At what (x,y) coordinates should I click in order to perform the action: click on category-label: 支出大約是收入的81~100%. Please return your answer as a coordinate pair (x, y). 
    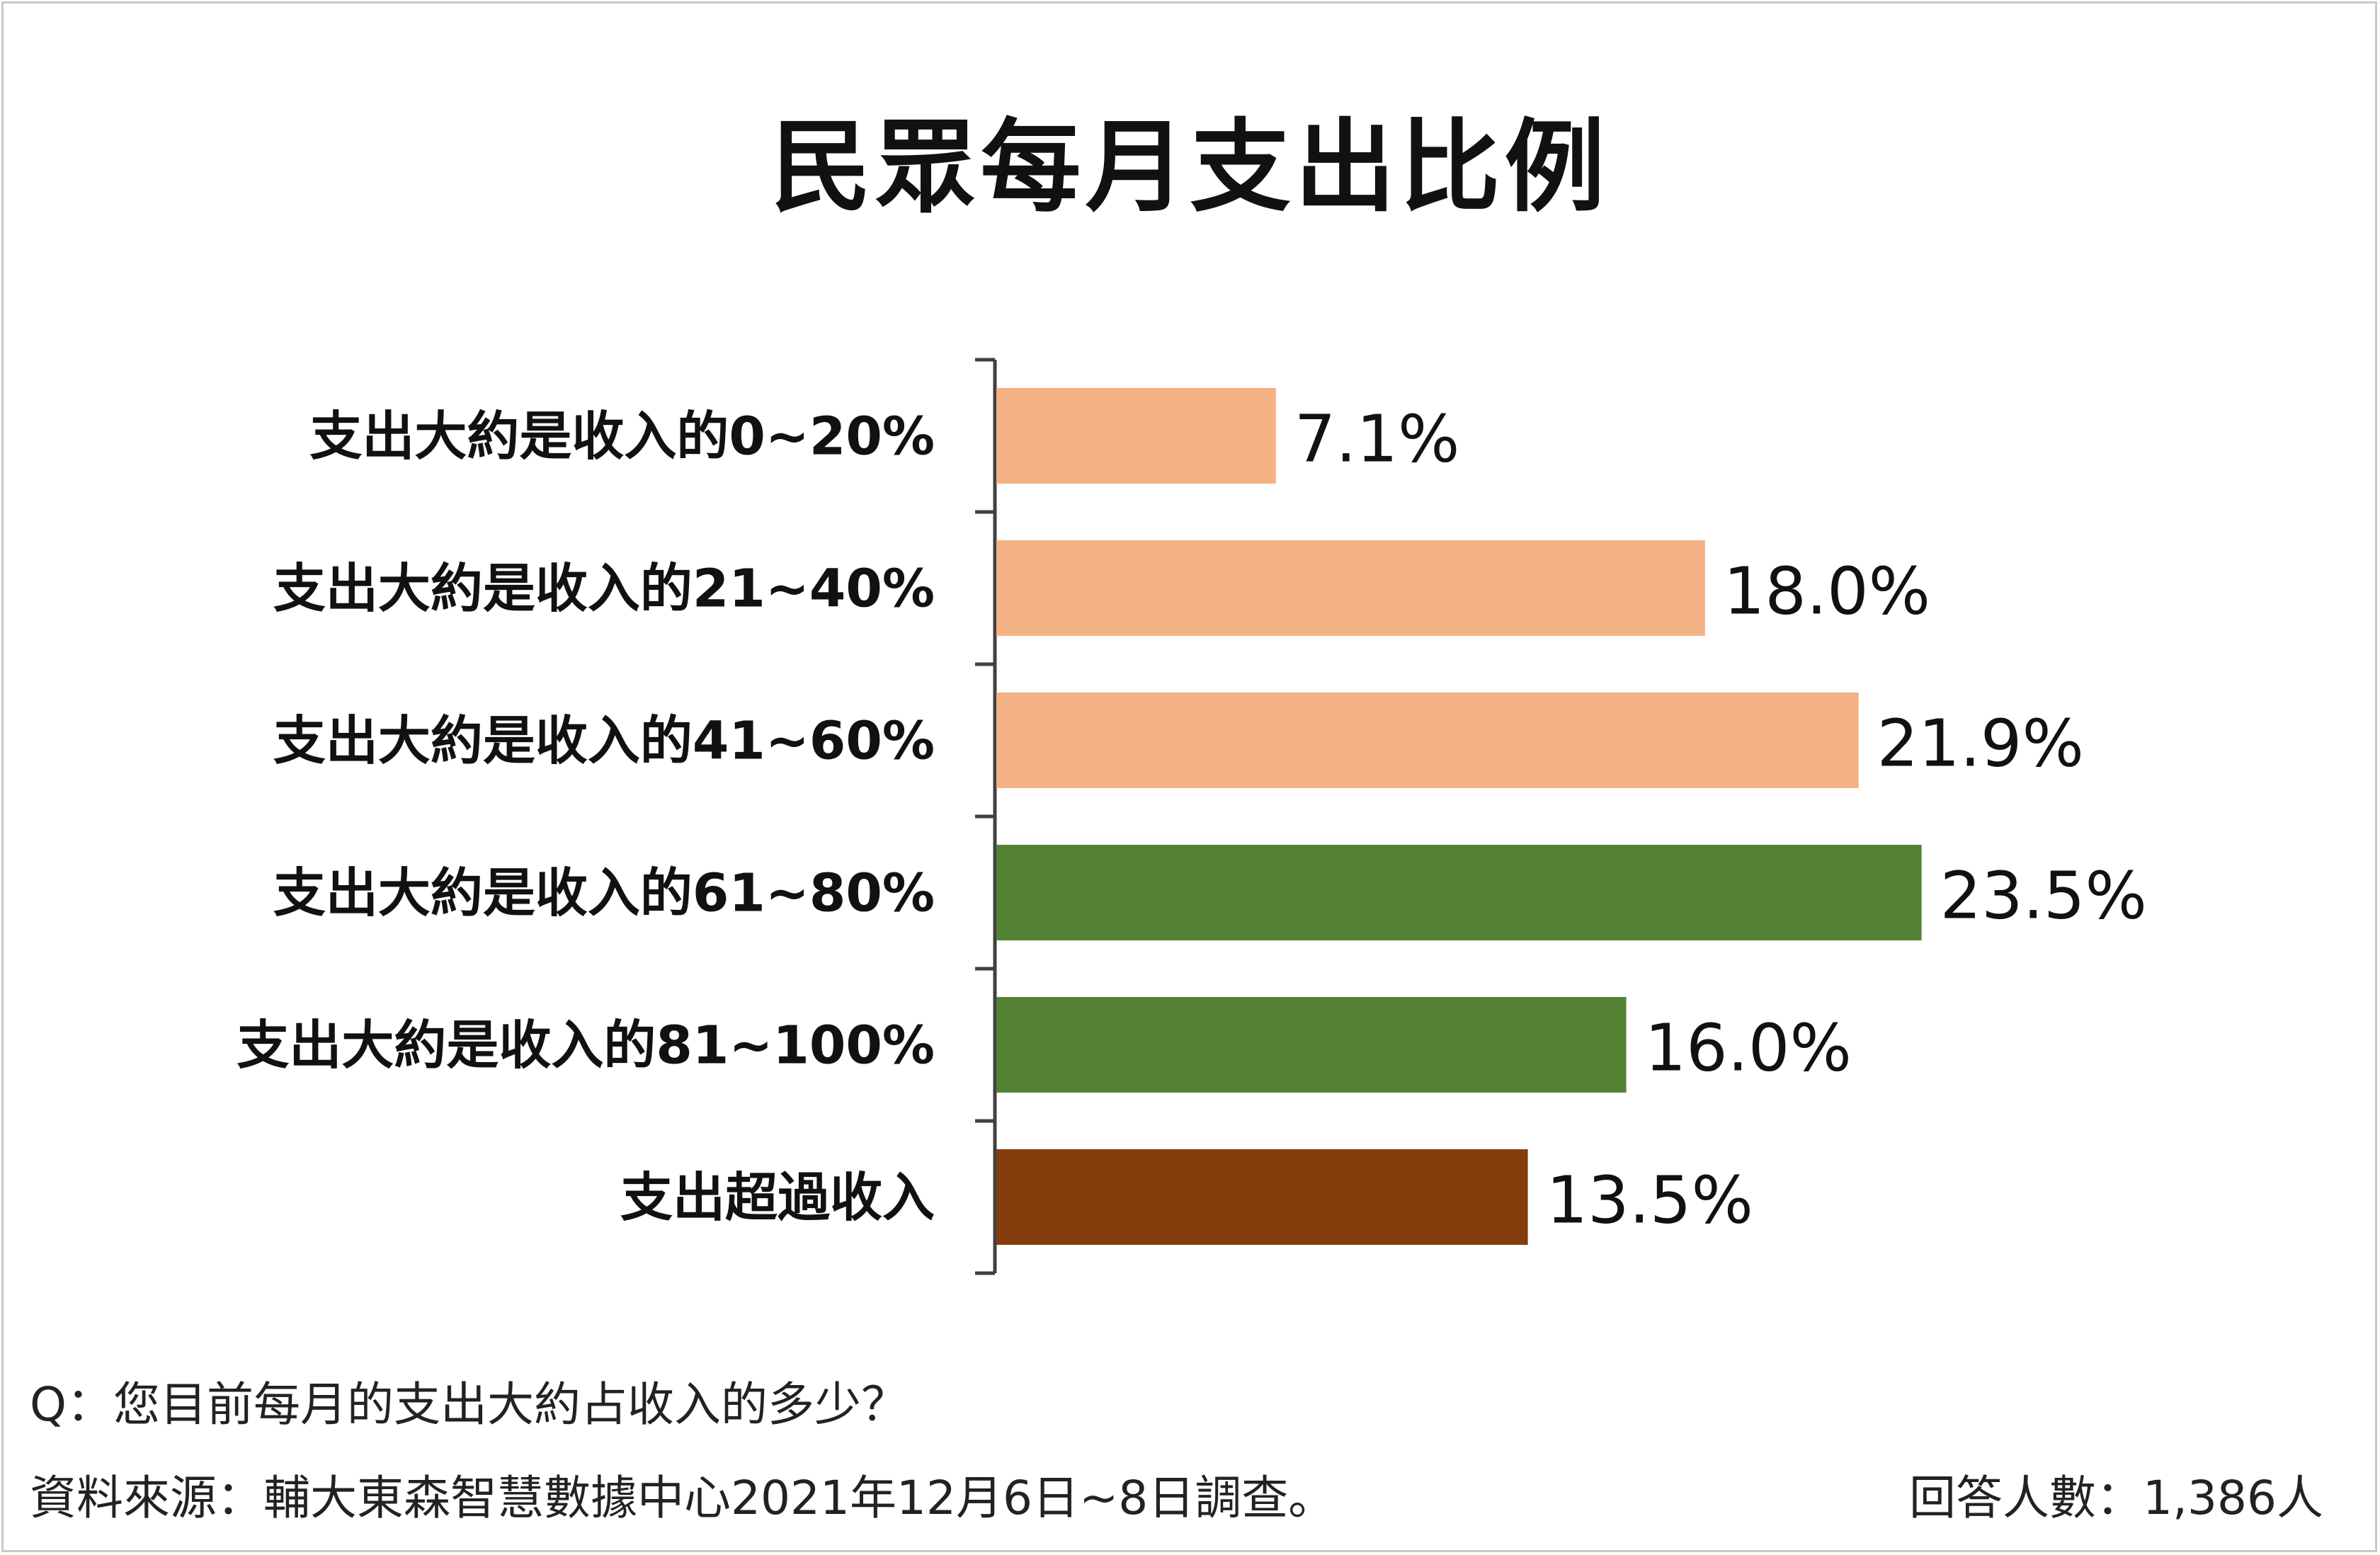
    Looking at the image, I should click on (586, 1045).